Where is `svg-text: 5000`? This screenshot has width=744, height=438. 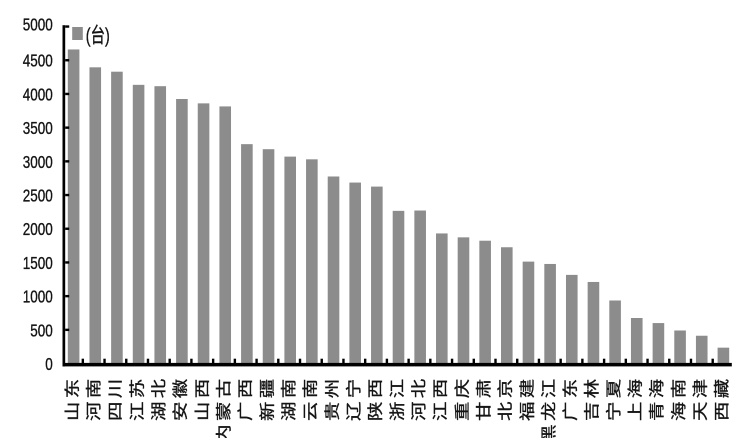 svg-text: 5000 is located at coordinates (38, 25).